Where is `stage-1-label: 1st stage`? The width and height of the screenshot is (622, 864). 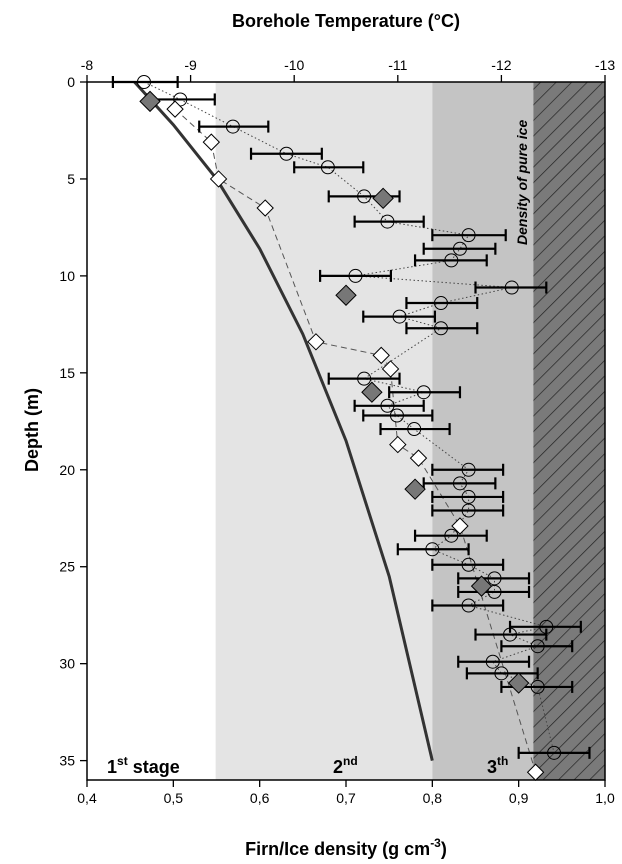
stage-1-label: 1st stage is located at coordinates (143, 765).